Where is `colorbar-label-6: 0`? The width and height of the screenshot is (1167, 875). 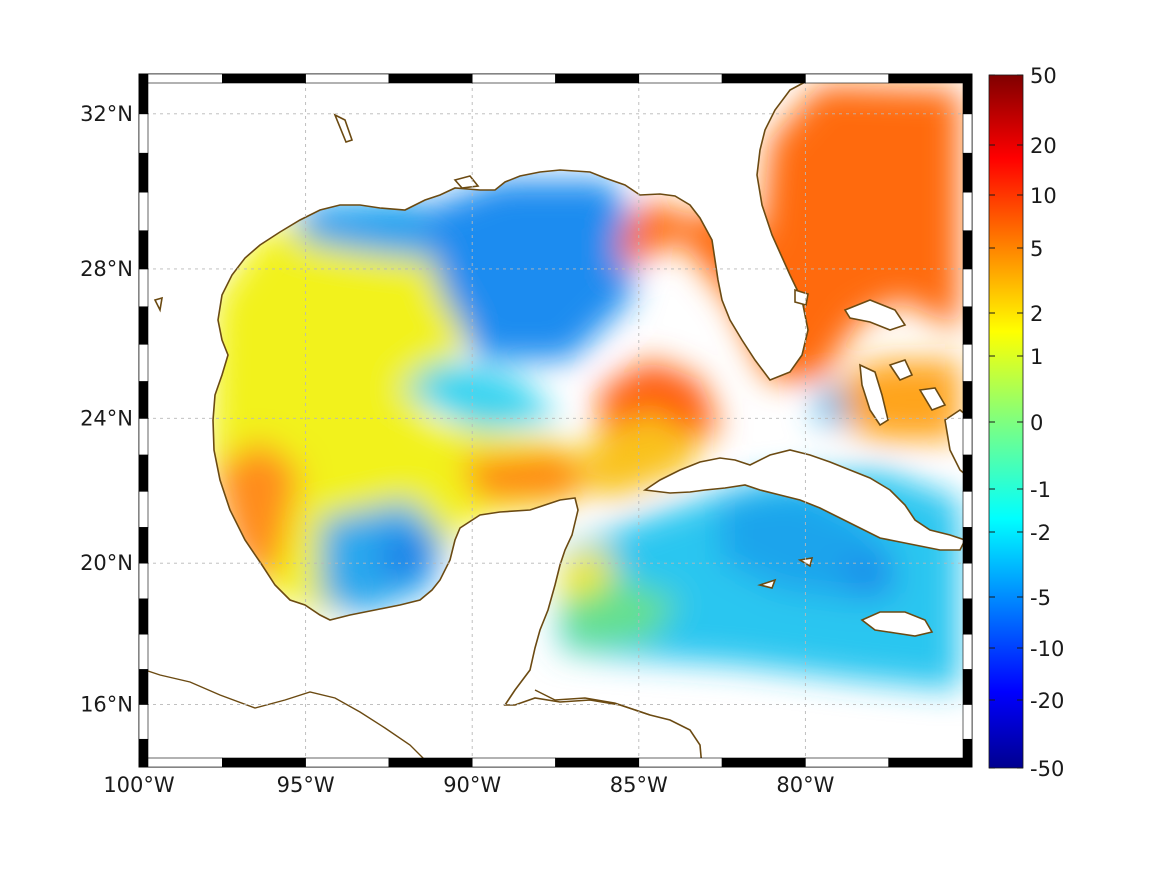 colorbar-label-6: 0 is located at coordinates (1036, 423).